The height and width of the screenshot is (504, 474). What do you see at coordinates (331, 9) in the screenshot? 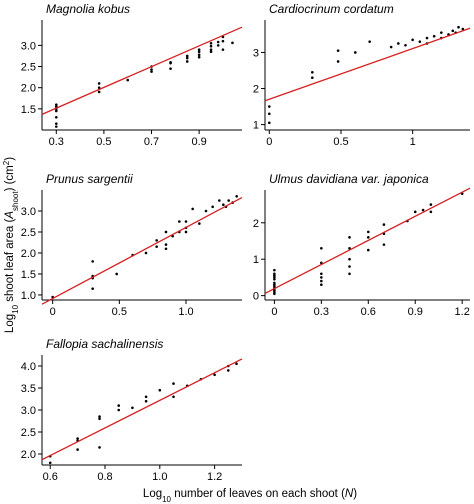
I see `panel-title: Cardiocrinum cordatum` at bounding box center [331, 9].